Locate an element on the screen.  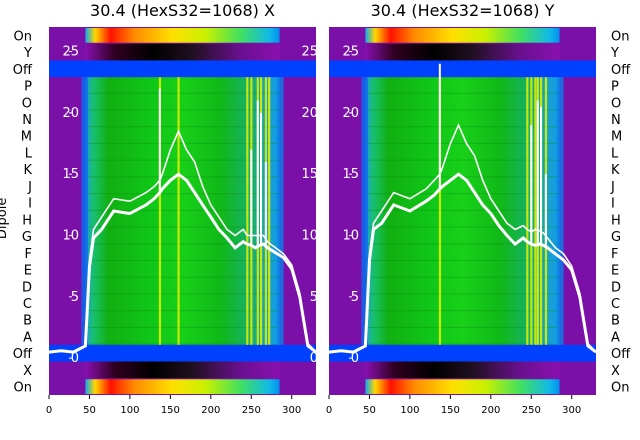
x-tick-label: 50 is located at coordinates (89, 410).